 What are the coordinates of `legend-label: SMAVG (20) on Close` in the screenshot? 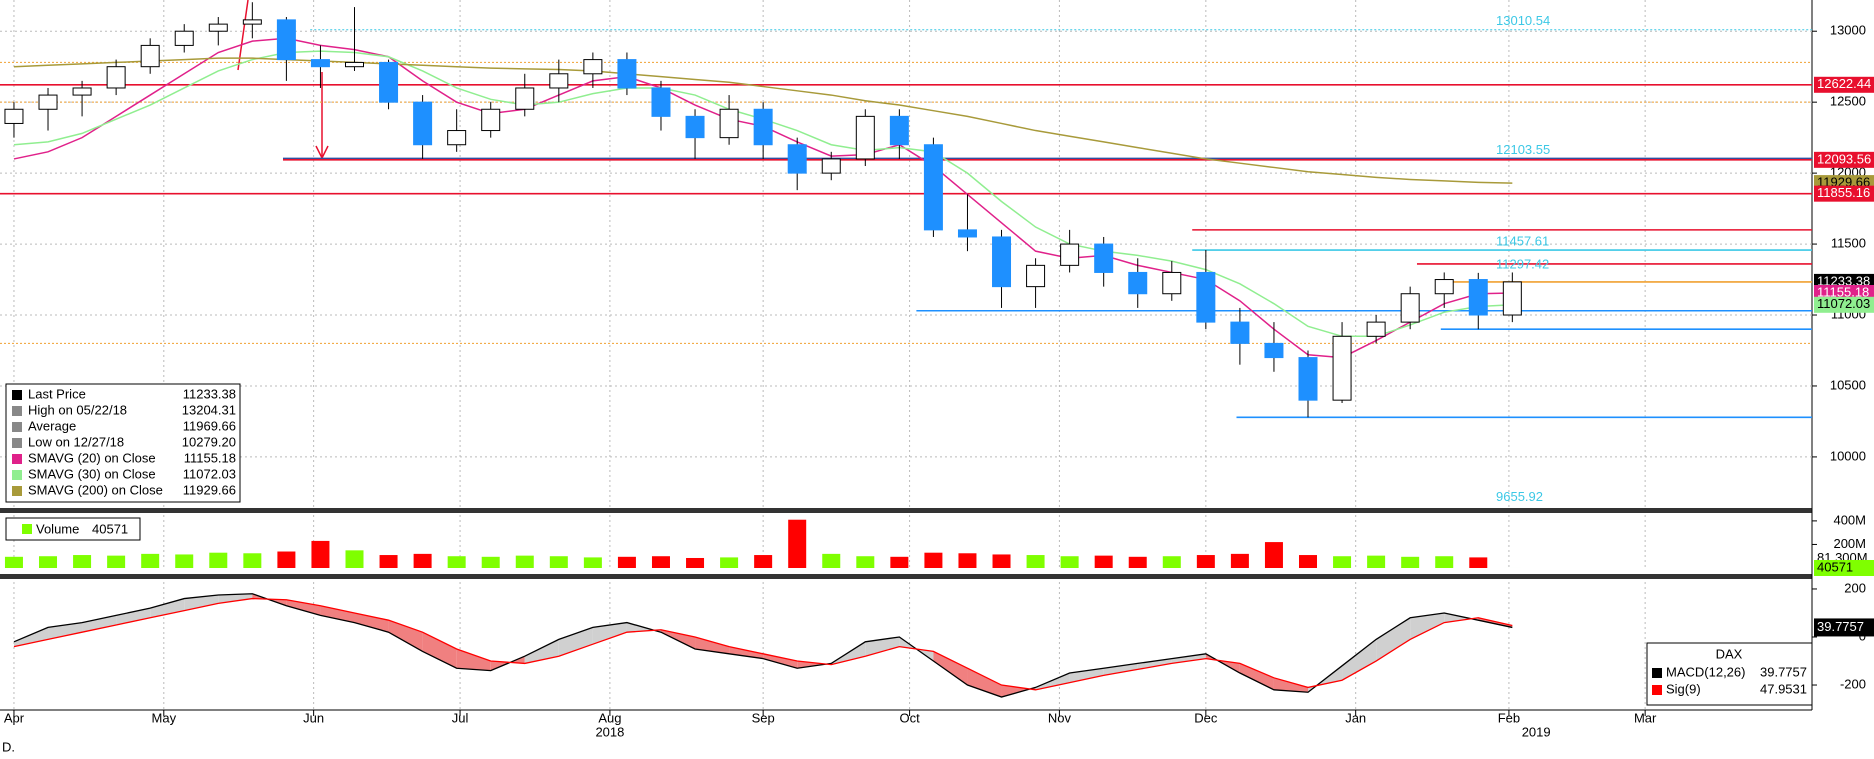 It's located at (92, 457).